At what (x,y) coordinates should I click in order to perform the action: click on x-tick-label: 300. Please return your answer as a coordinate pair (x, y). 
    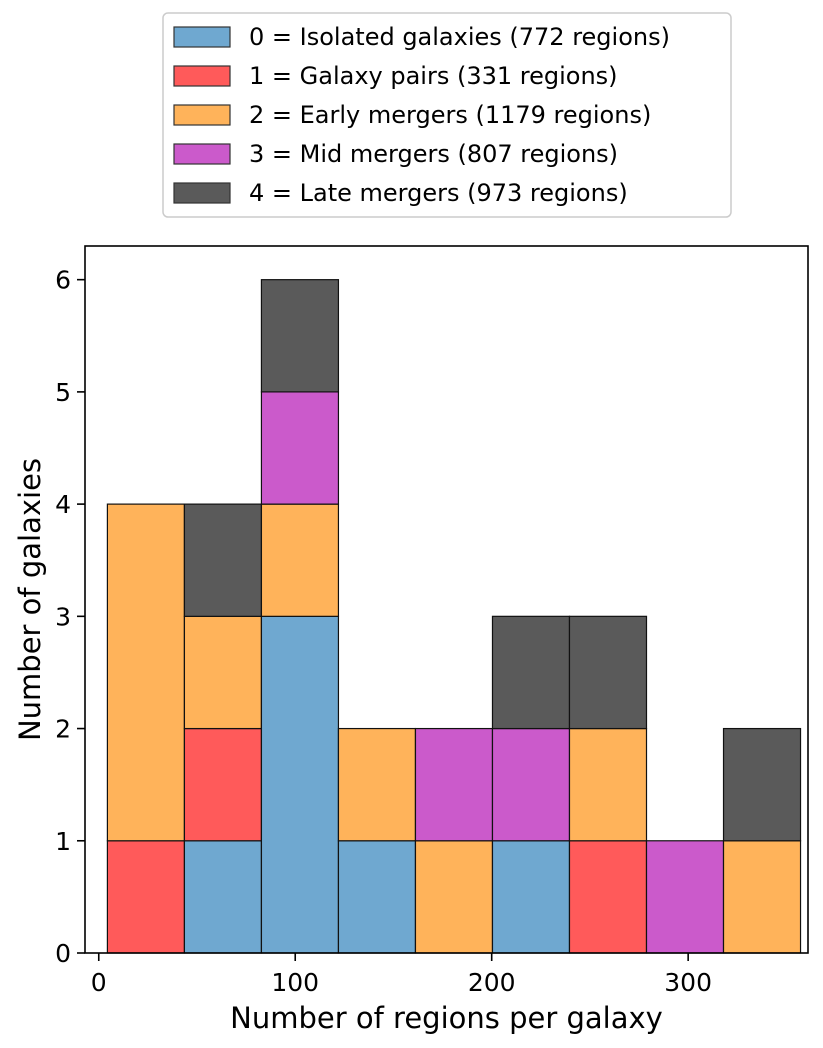
    Looking at the image, I should click on (688, 982).